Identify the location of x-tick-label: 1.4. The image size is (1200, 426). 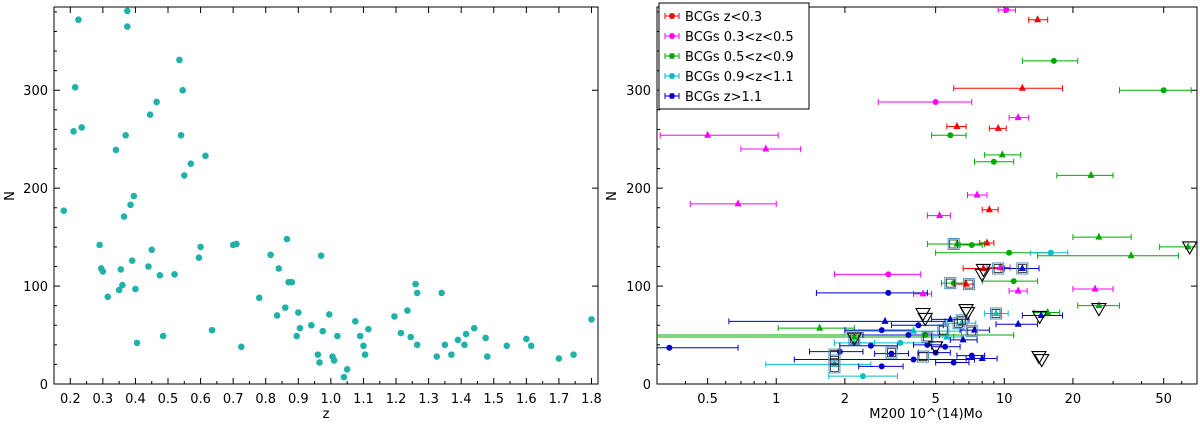
(461, 399).